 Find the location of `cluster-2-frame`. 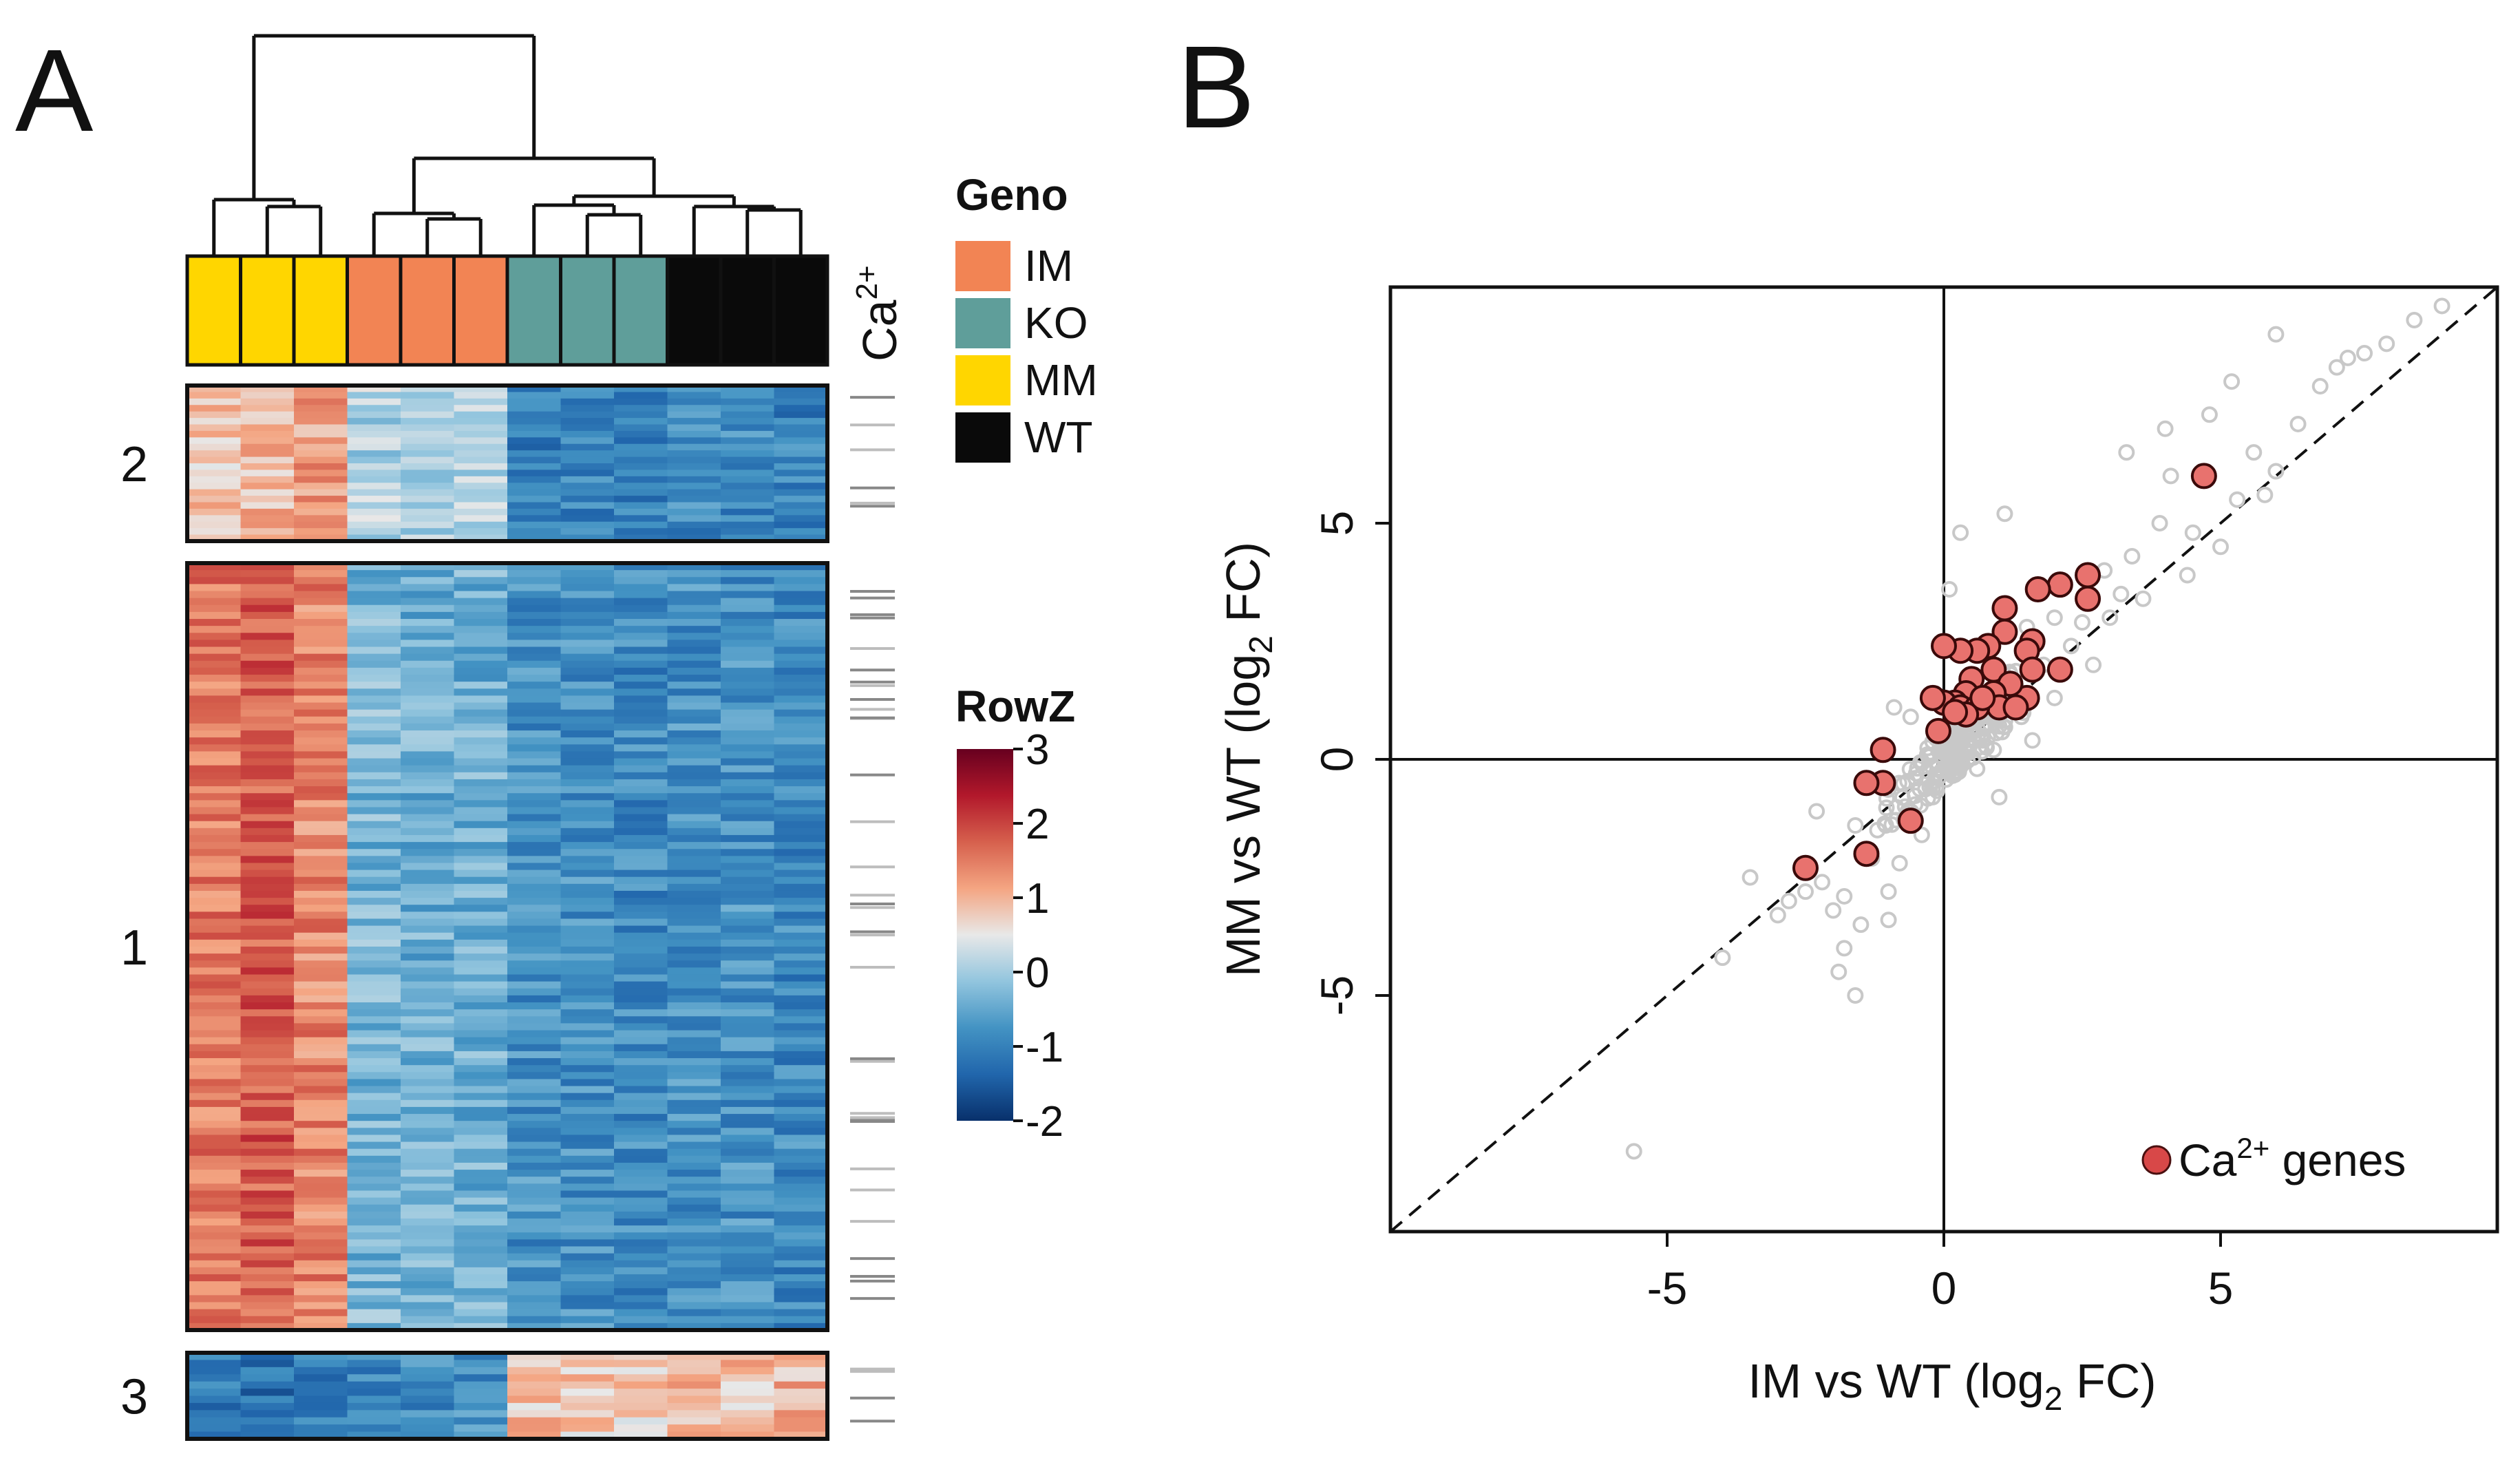

cluster-2-frame is located at coordinates (507, 463).